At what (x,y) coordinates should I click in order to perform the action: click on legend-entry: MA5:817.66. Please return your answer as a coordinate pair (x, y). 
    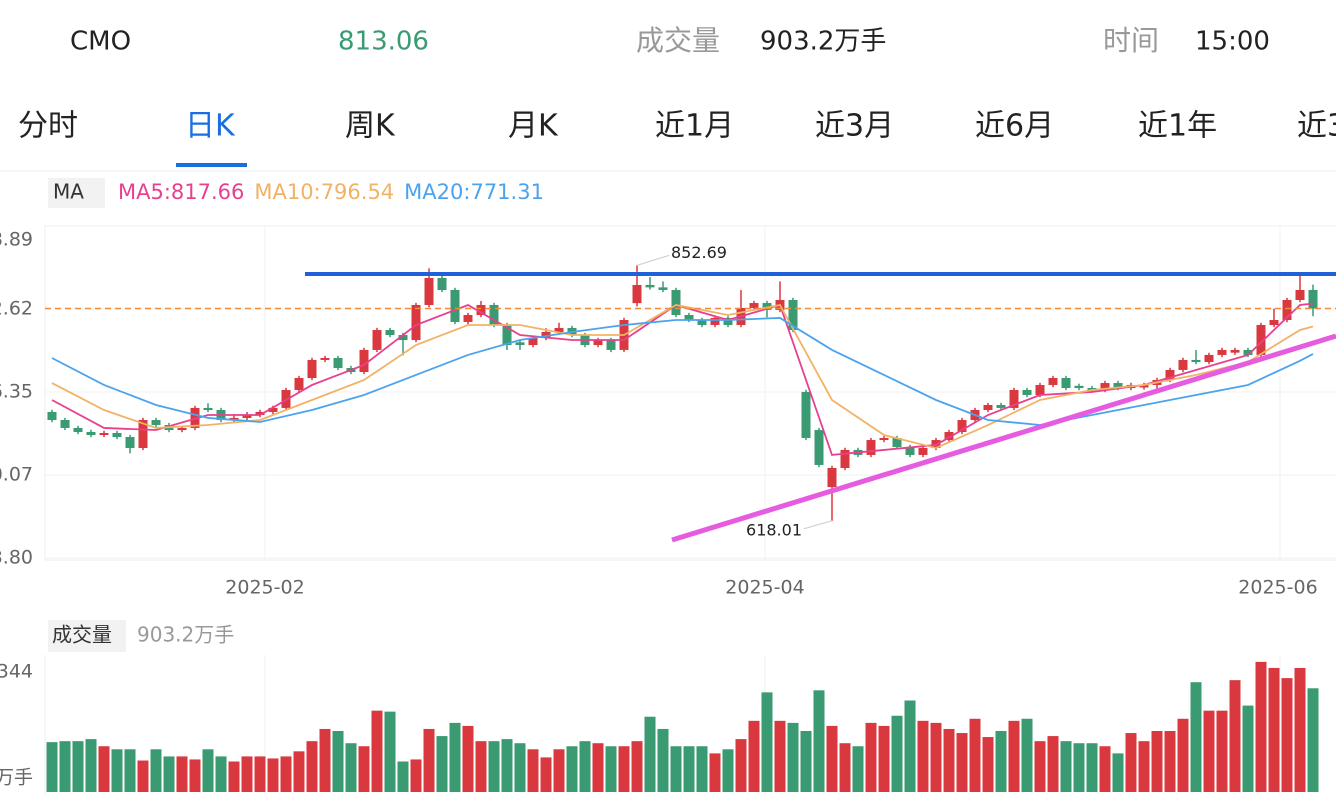
    Looking at the image, I should click on (181, 192).